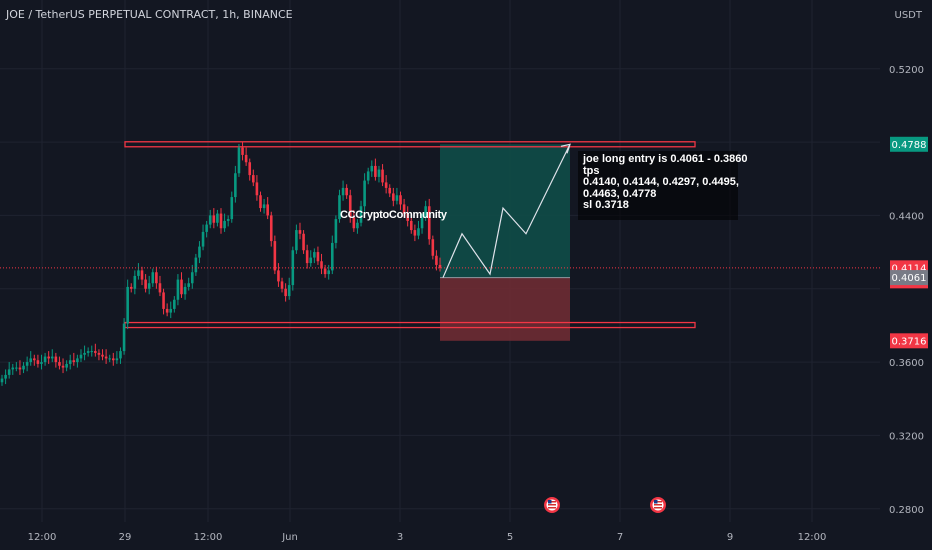 The height and width of the screenshot is (550, 932). I want to click on projection-path, so click(506, 211).